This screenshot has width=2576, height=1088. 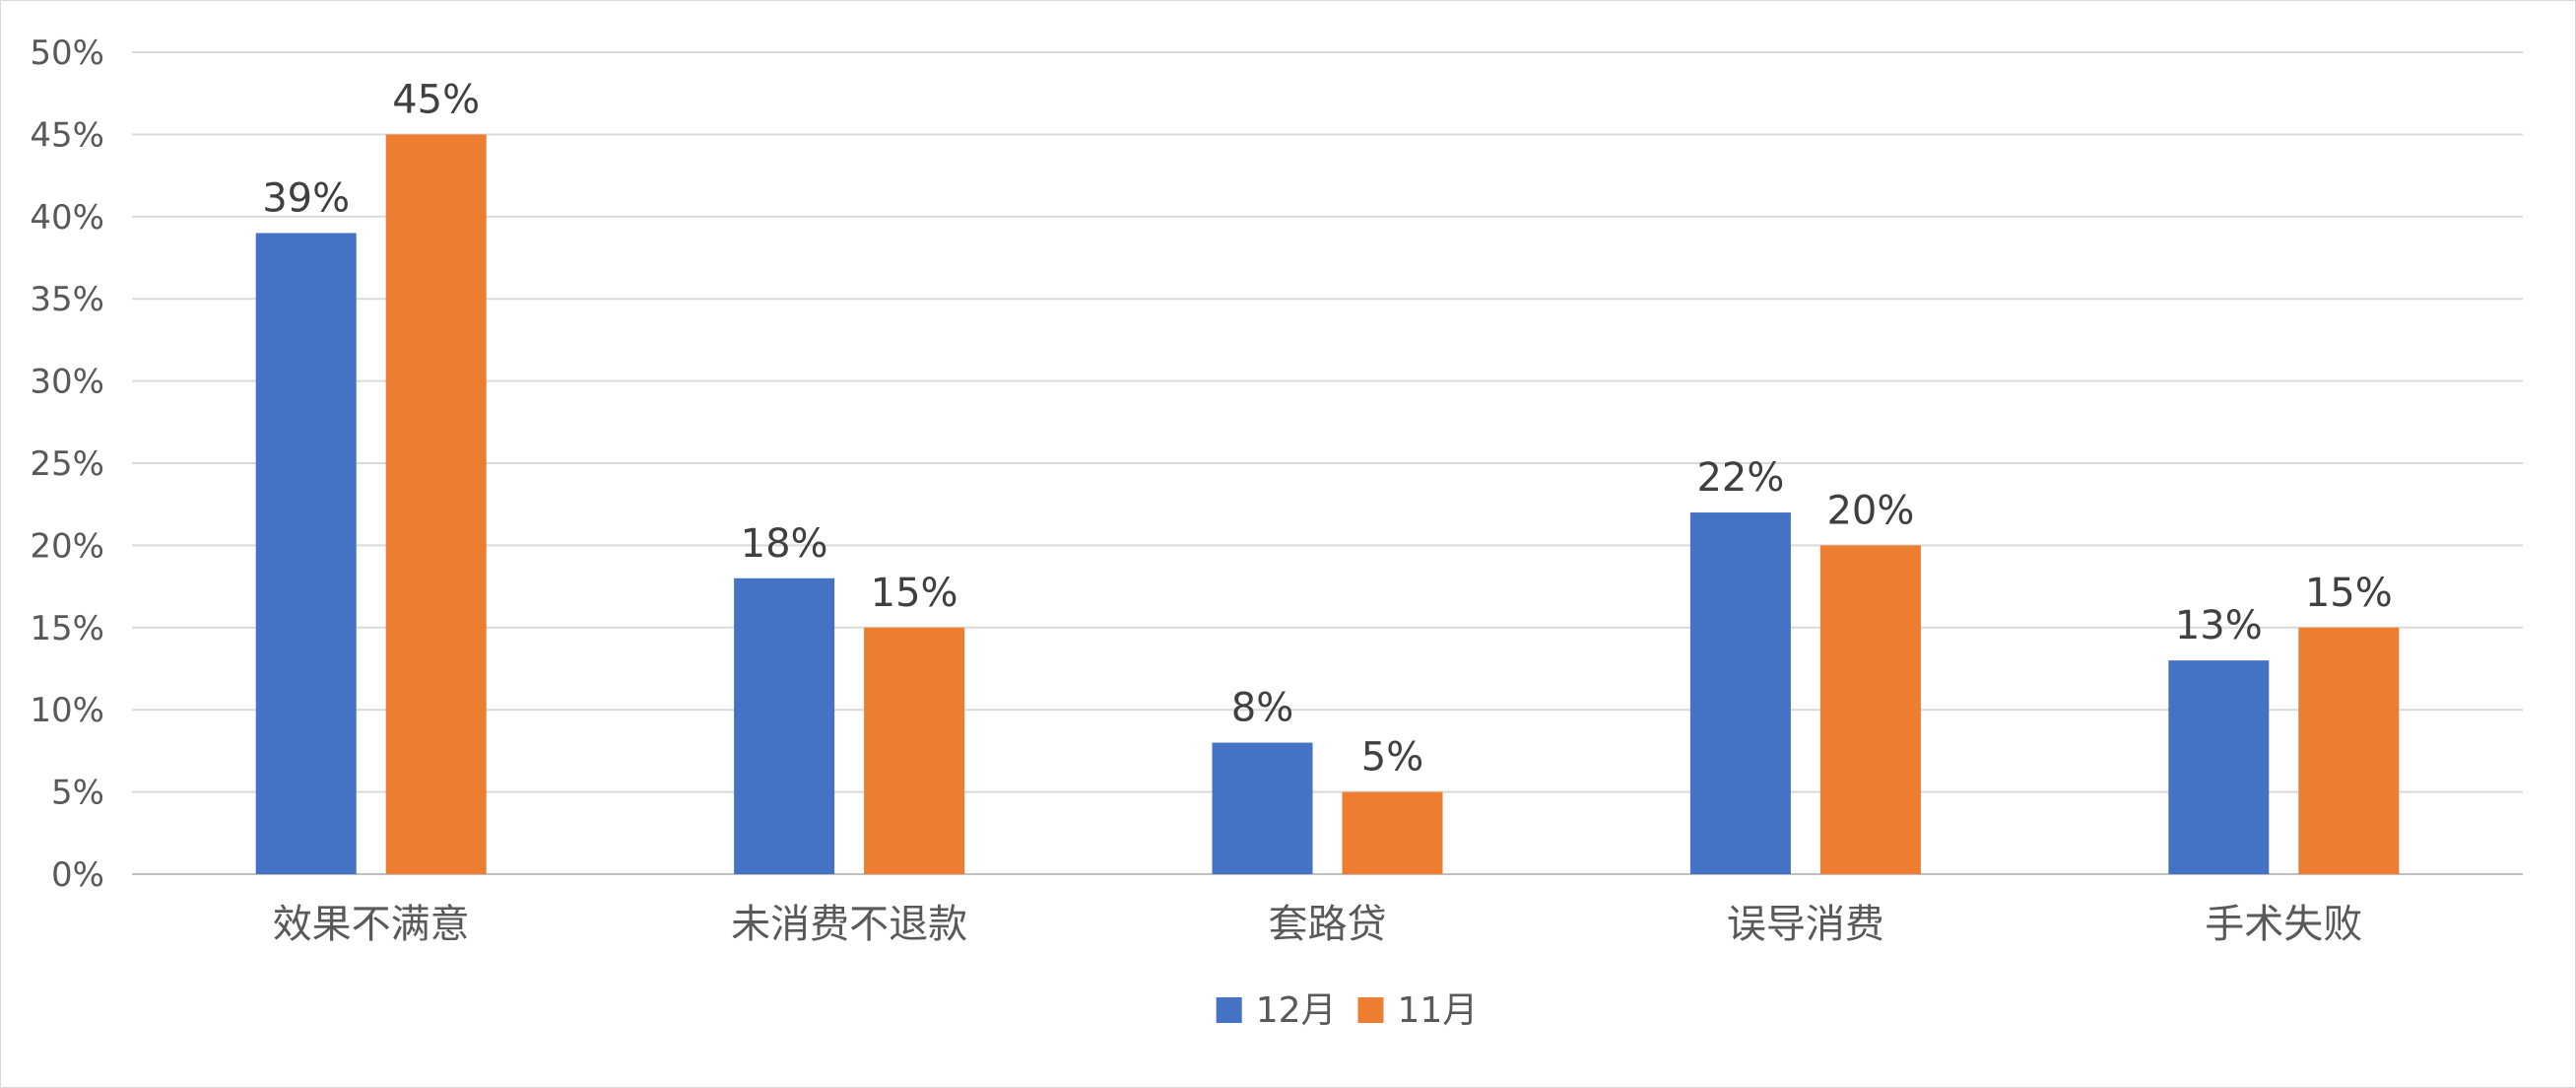 I want to click on data-label: 39%, so click(x=306, y=198).